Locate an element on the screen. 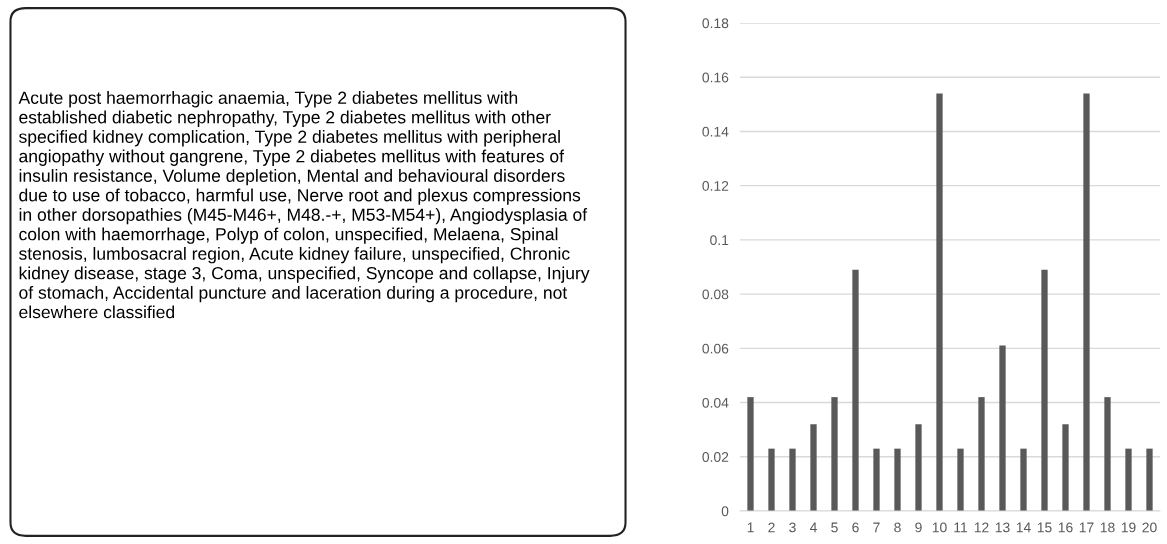 The width and height of the screenshot is (1167, 544). y-tick-label: 0.04 is located at coordinates (715, 402).